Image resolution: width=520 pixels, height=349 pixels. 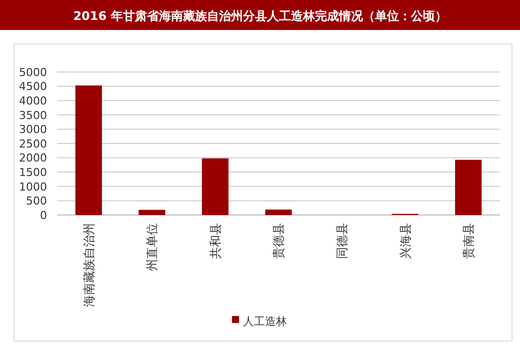 What do you see at coordinates (265, 321) in the screenshot?
I see `legend-label: 人工造林` at bounding box center [265, 321].